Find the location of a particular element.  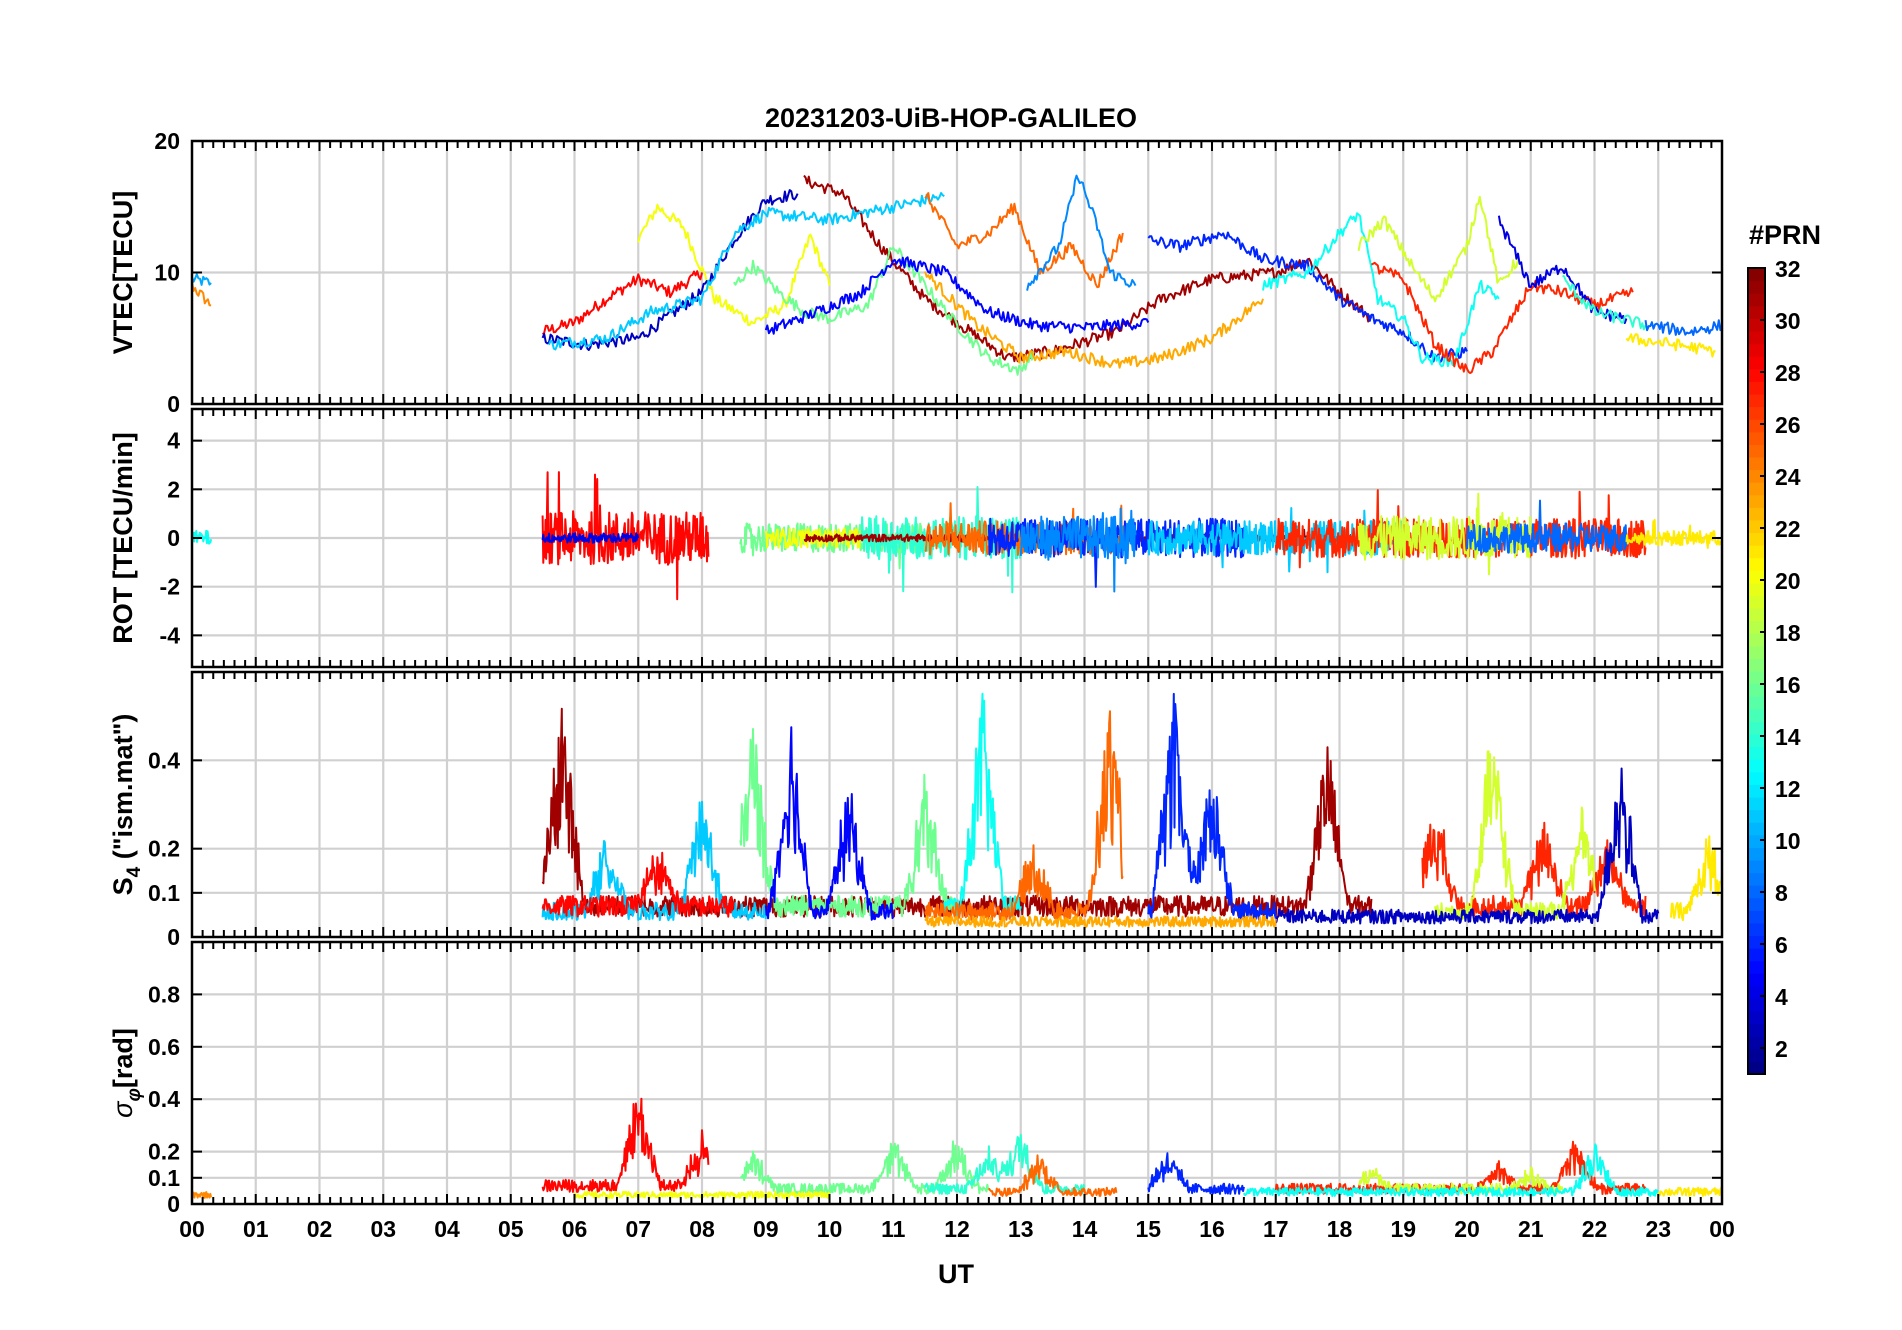

x-tick-label: 06 is located at coordinates (575, 1229).